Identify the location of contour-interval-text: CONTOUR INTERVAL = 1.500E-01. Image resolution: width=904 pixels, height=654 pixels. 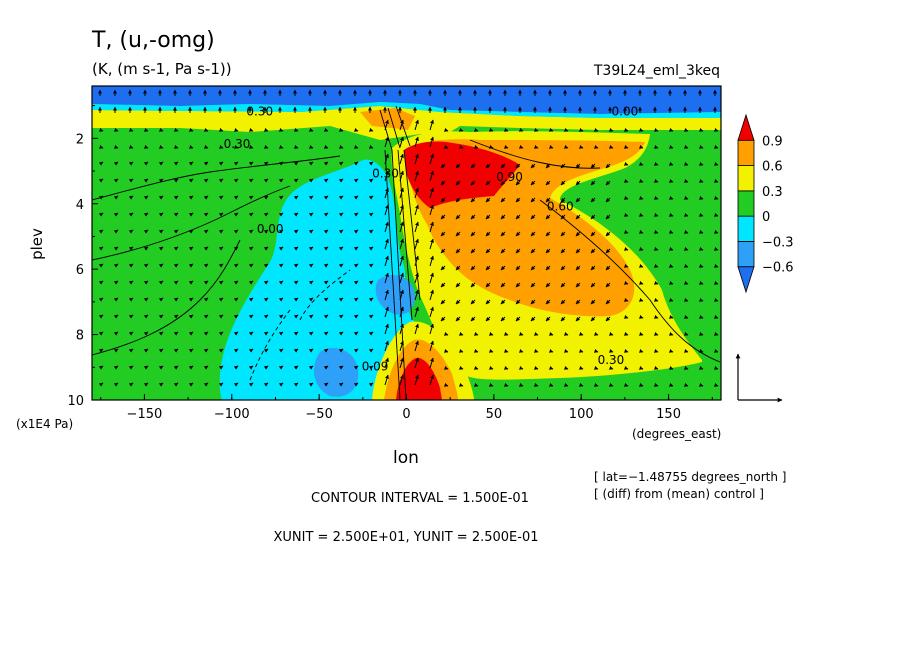
(420, 498).